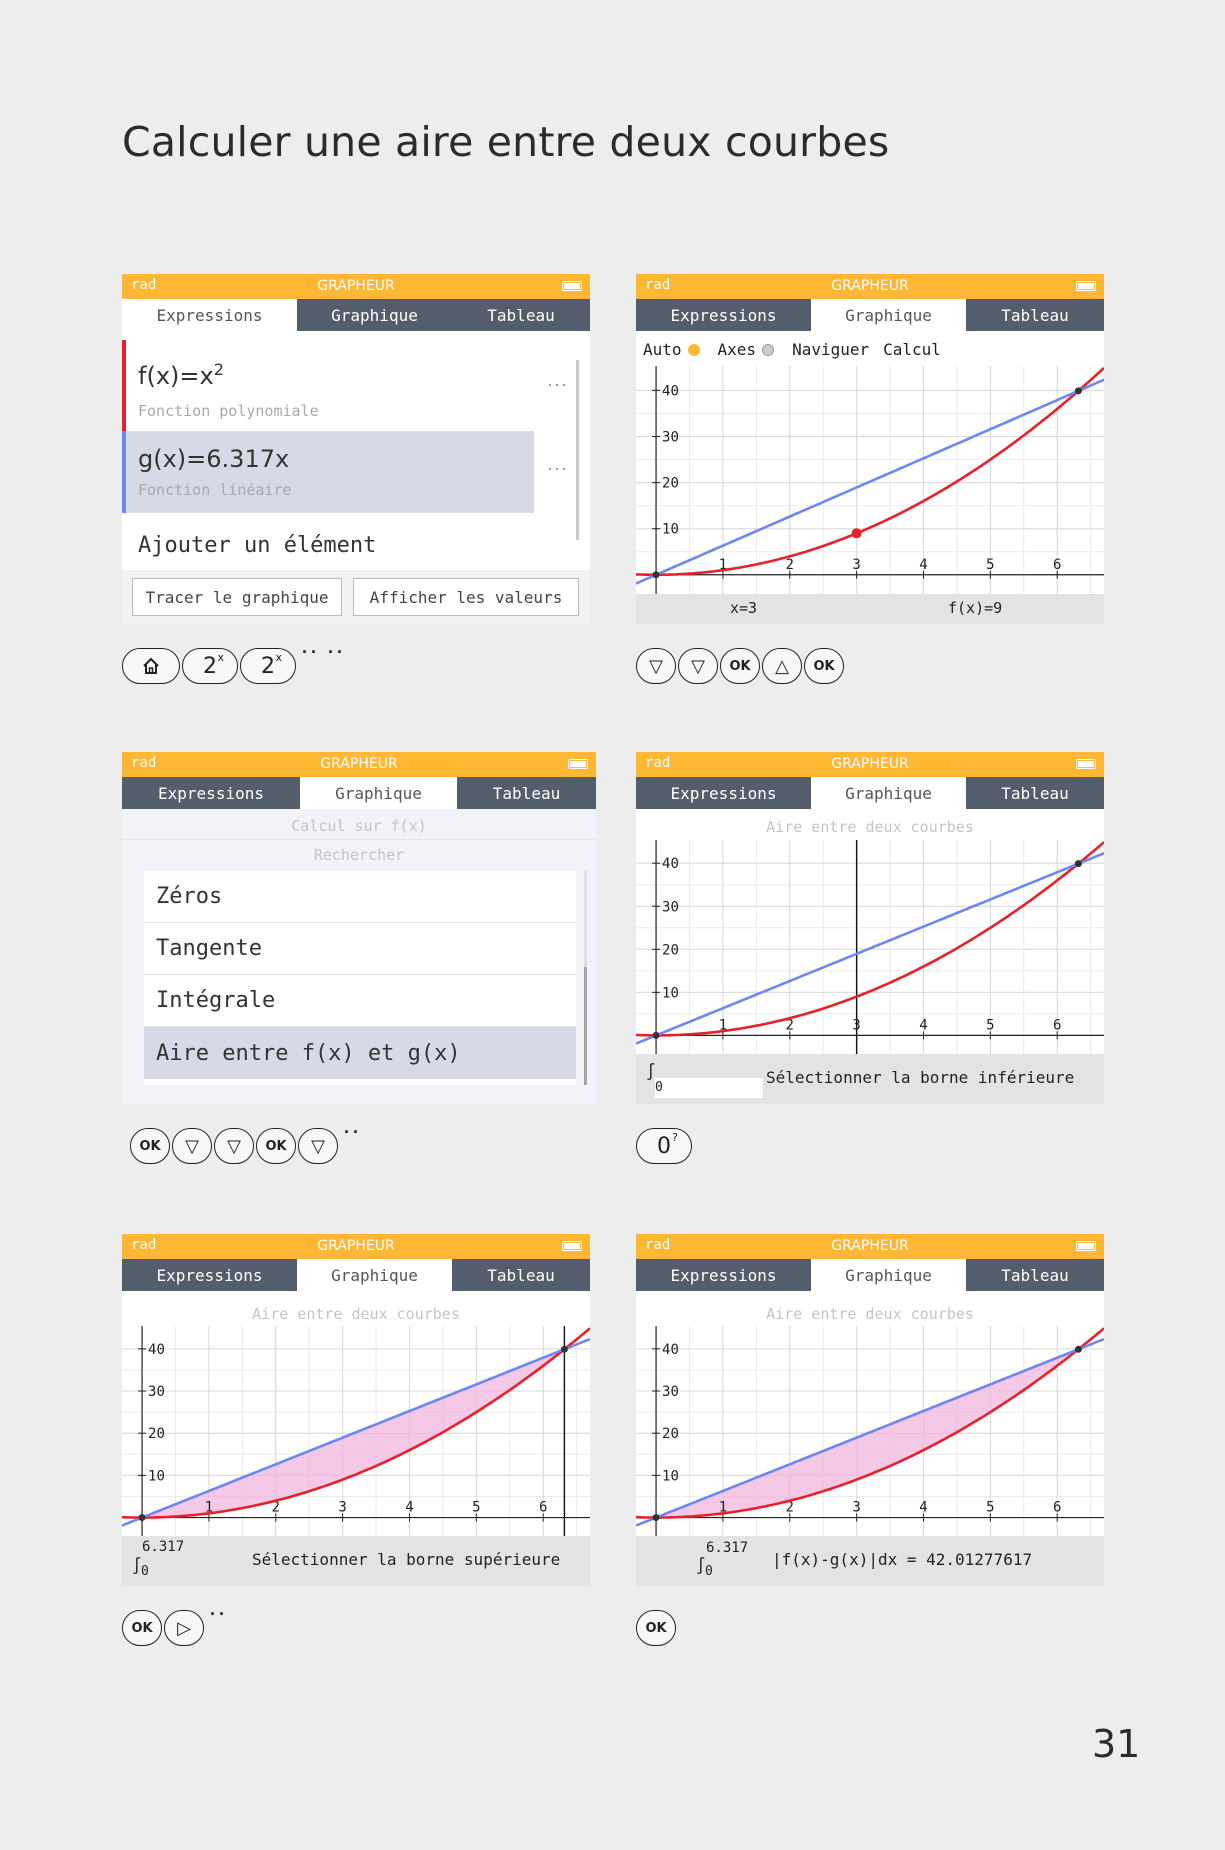  I want to click on calc-button: Calcul, so click(912, 349).